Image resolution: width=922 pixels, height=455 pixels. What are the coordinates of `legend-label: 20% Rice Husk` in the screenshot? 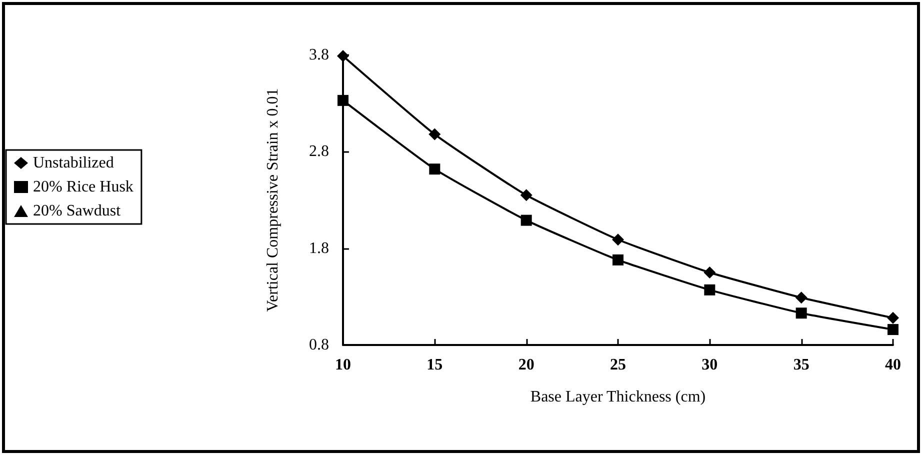 It's located at (83, 187).